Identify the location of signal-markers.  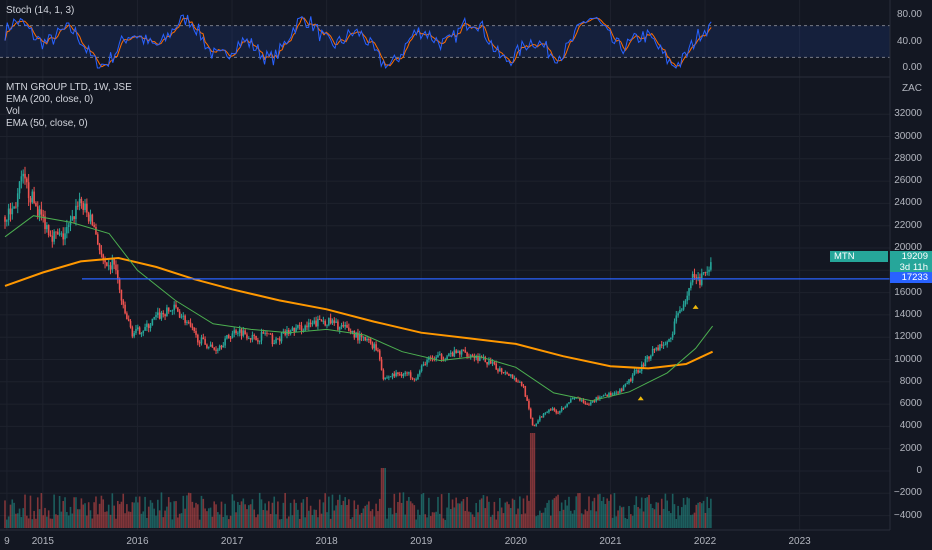
(668, 352).